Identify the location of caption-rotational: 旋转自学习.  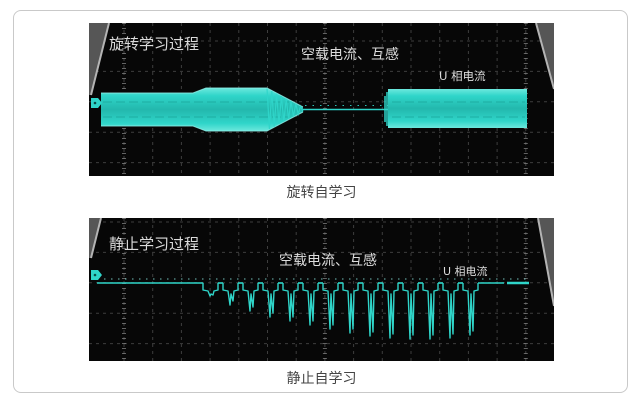
(321, 193).